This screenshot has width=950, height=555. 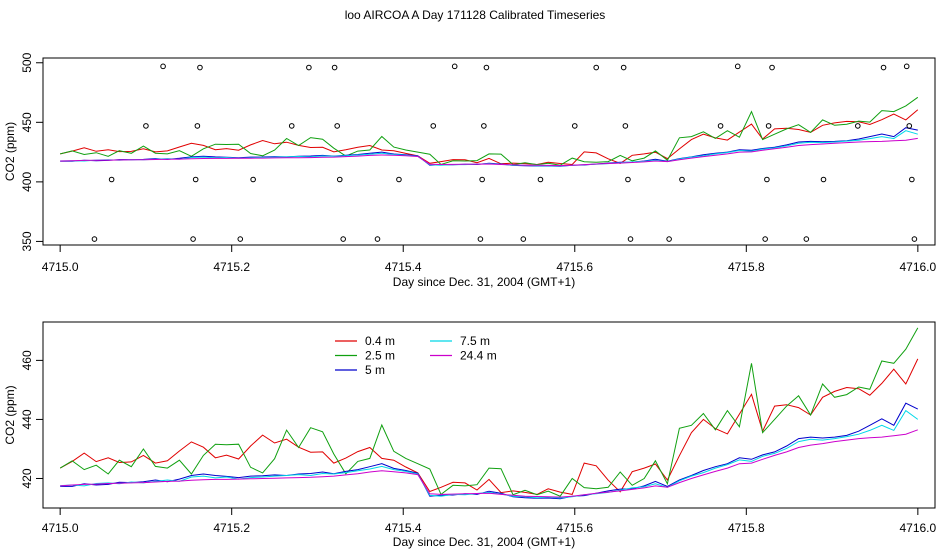 I want to click on y-tick-label: 420, so click(x=27, y=478).